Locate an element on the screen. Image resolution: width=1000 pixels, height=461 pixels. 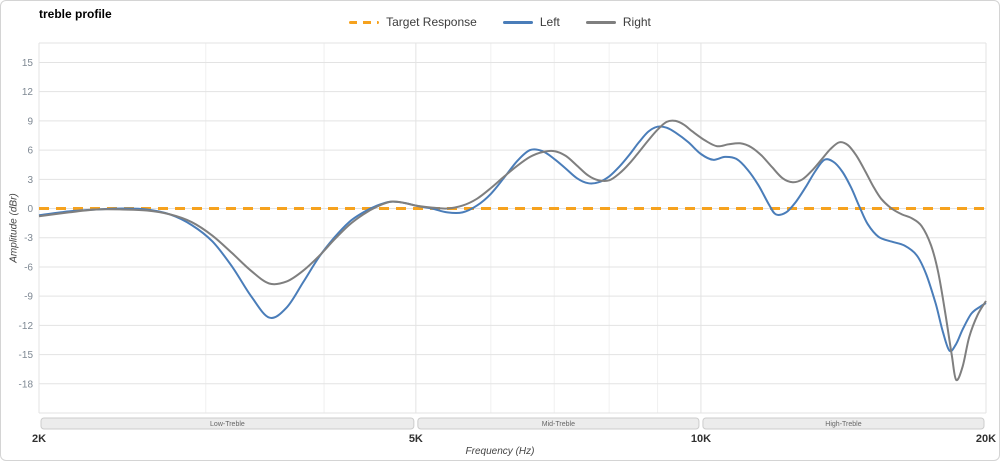
target-response-line-swatch is located at coordinates (364, 22).